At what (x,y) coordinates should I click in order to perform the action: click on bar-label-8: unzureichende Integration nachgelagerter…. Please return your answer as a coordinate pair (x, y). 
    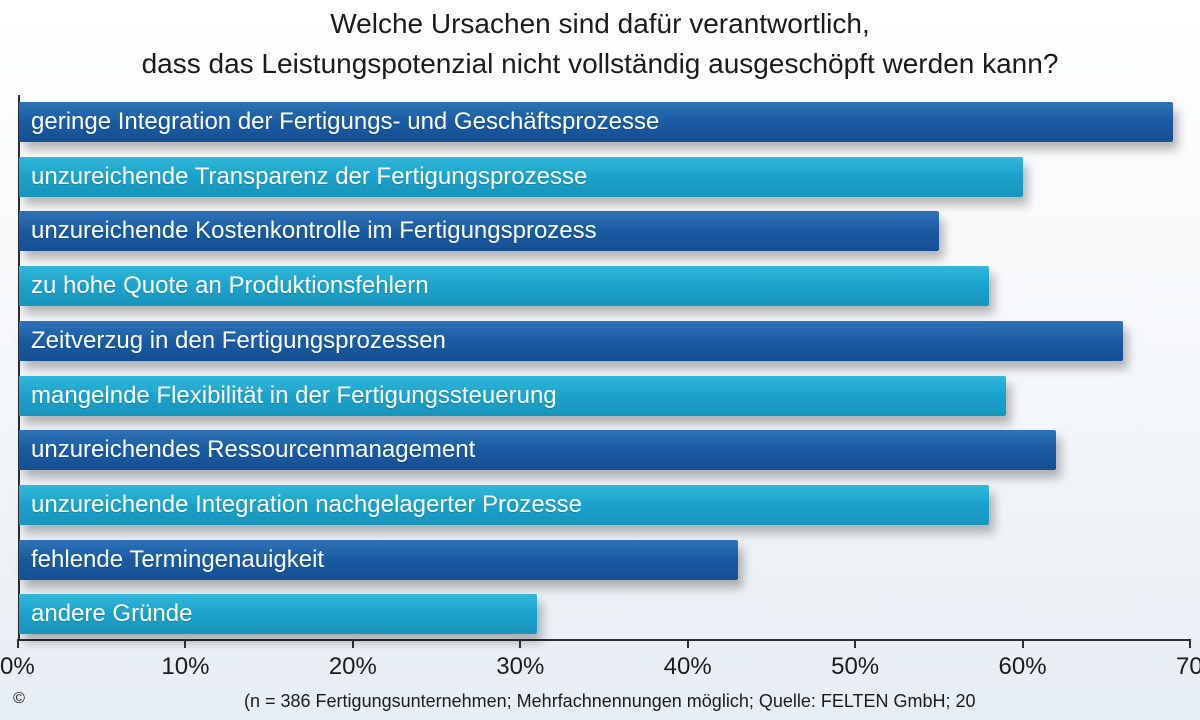
    Looking at the image, I should click on (307, 504).